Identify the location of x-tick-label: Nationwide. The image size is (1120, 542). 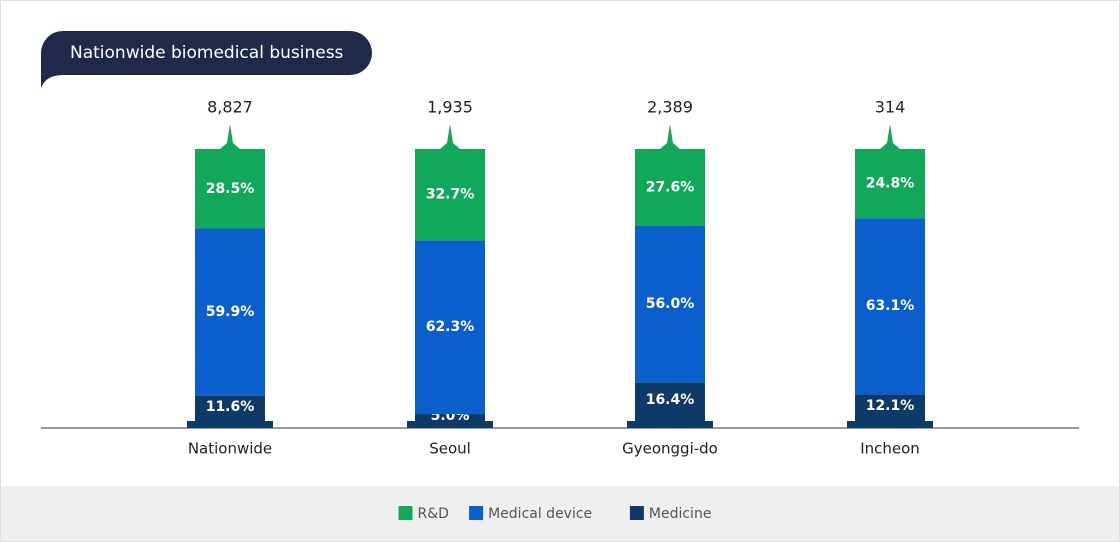
(230, 449).